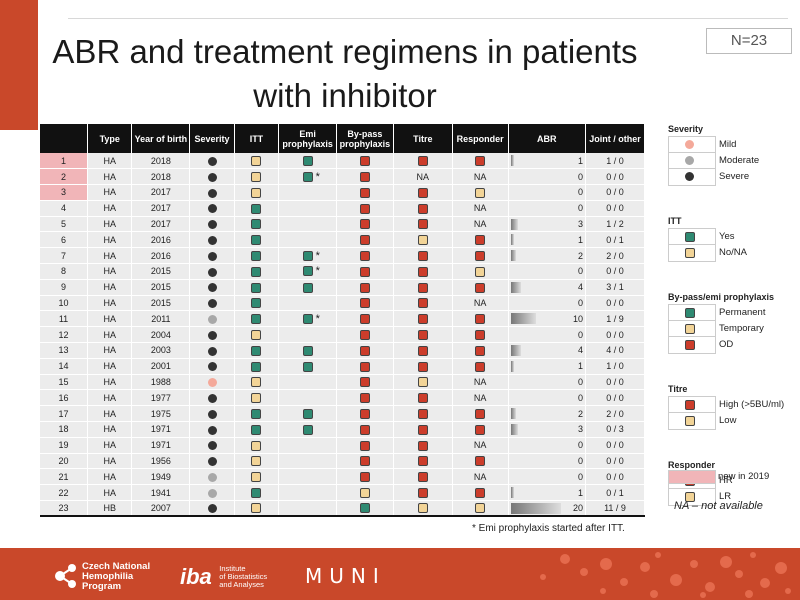 The height and width of the screenshot is (600, 800). I want to click on network-dot, so click(753, 555).